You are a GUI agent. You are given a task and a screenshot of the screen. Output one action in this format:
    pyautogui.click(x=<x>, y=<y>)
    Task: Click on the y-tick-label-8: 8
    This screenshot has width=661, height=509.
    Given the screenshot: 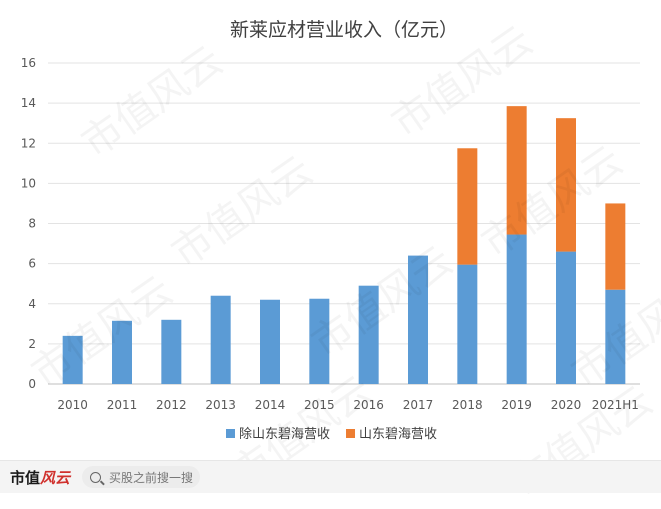 What is the action you would take?
    pyautogui.click(x=32, y=224)
    